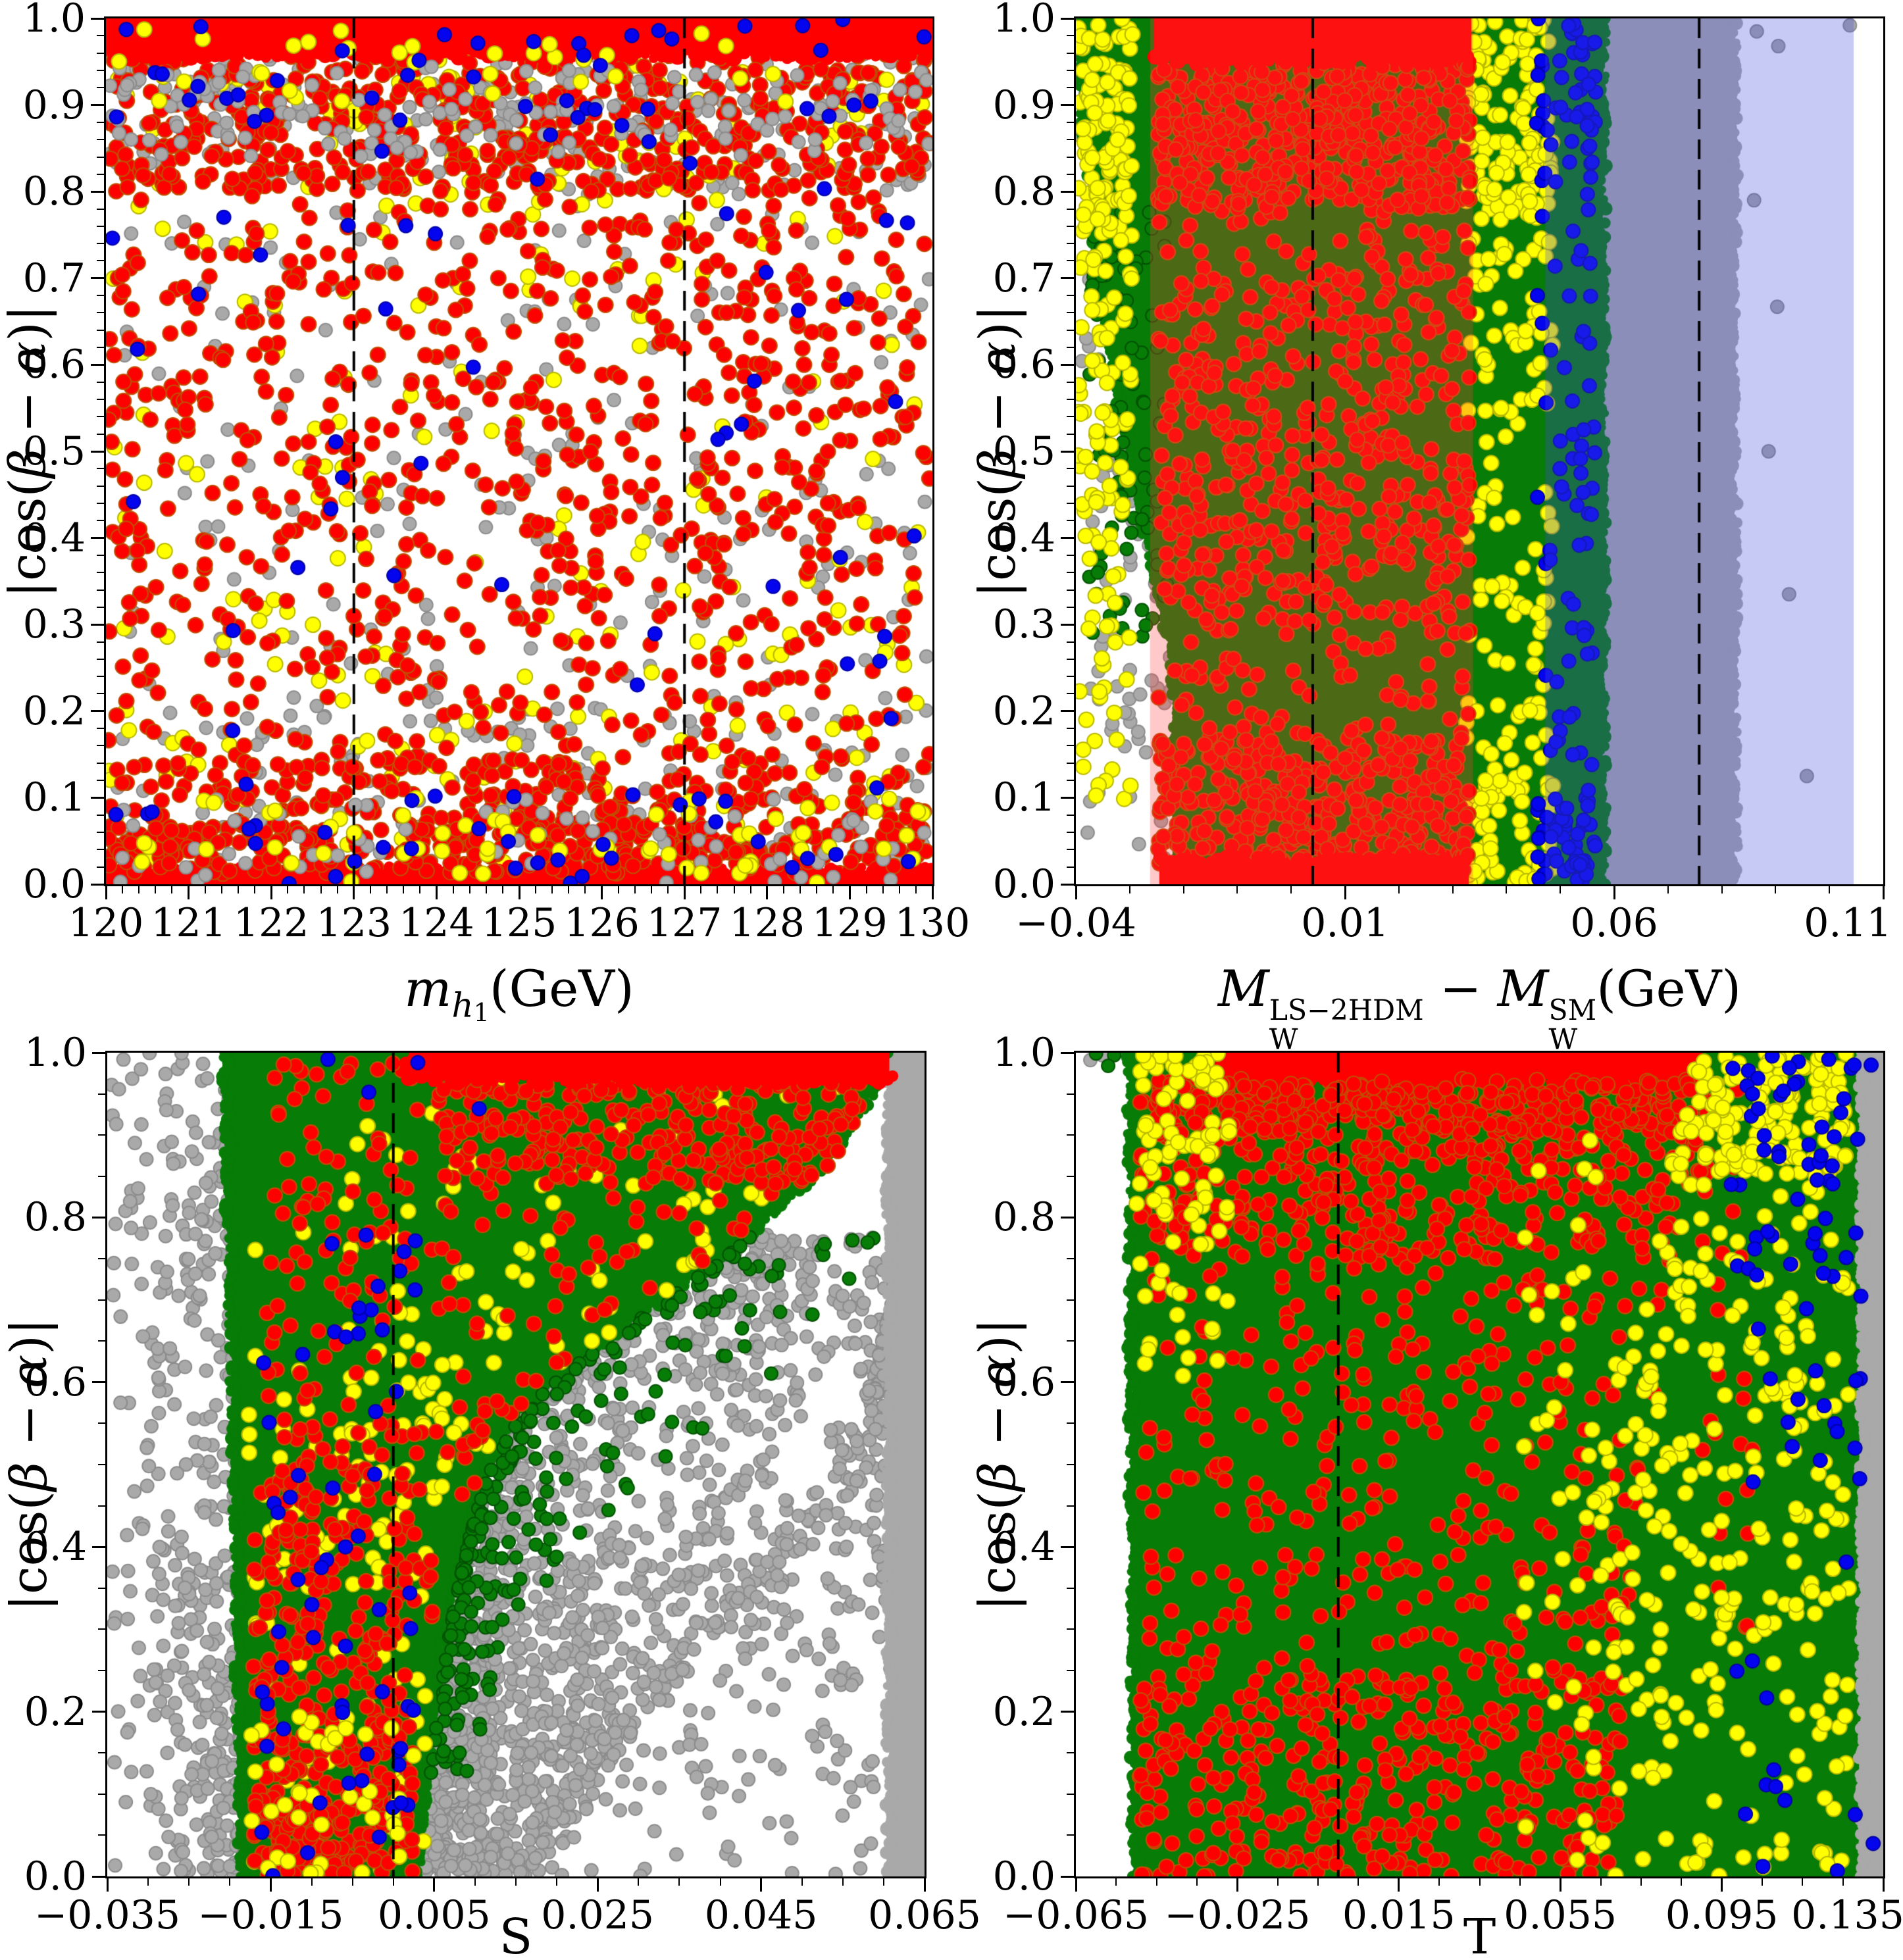 Image resolution: width=1903 pixels, height=1960 pixels. What do you see at coordinates (1023, 365) in the screenshot?
I see `y-tick-label: 0.6` at bounding box center [1023, 365].